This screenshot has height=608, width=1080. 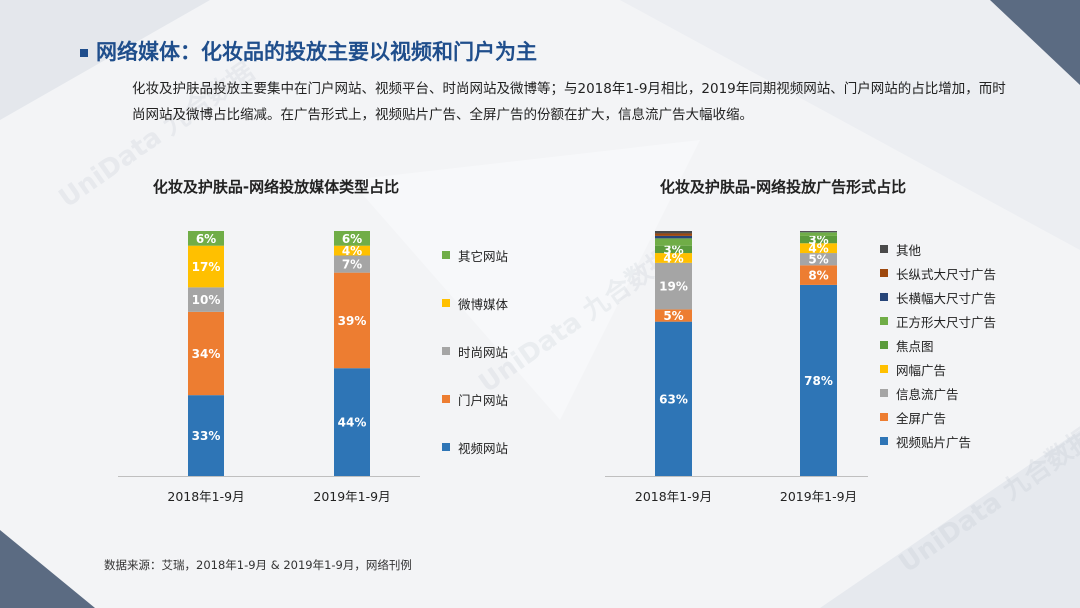 I want to click on legend-label: 门户网站, so click(x=483, y=400).